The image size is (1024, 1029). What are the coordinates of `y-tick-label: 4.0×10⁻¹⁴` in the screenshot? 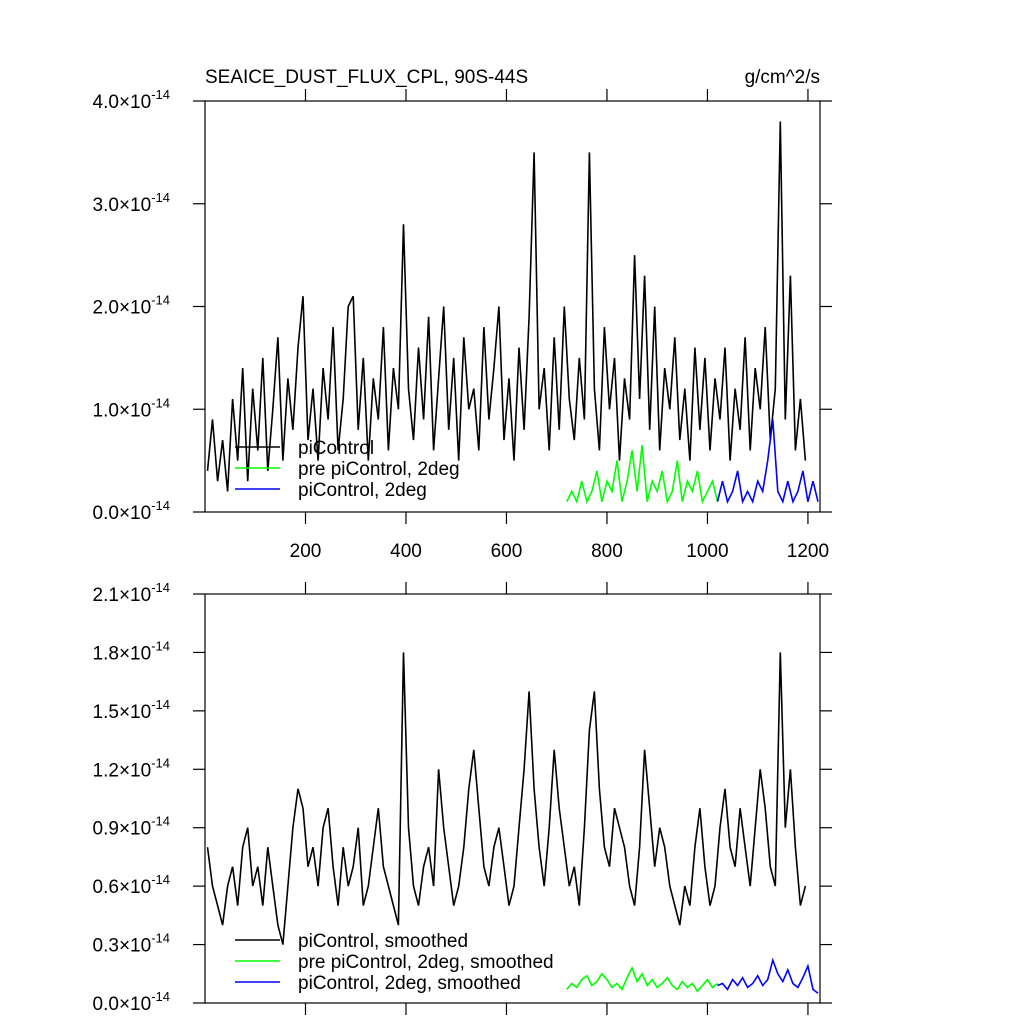 It's located at (131, 100).